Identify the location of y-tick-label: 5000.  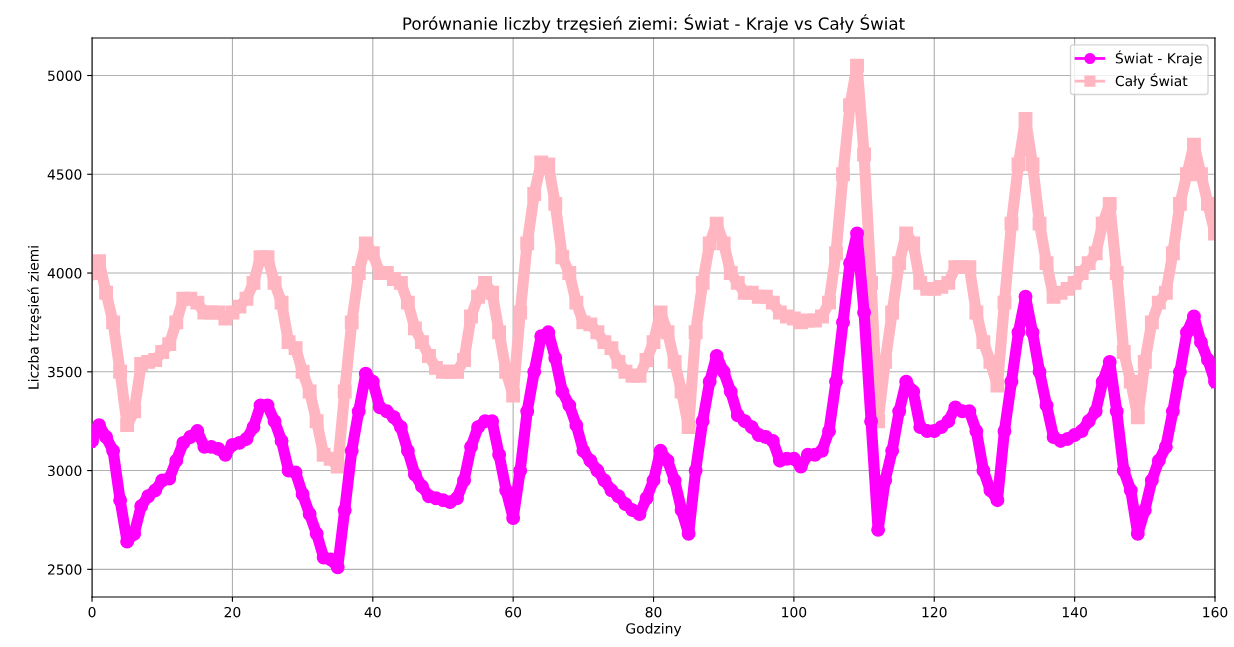
(65, 75).